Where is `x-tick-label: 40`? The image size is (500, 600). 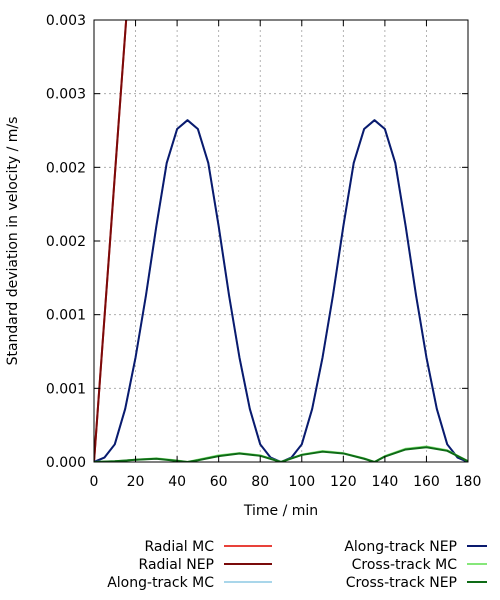 x-tick-label: 40 is located at coordinates (177, 482).